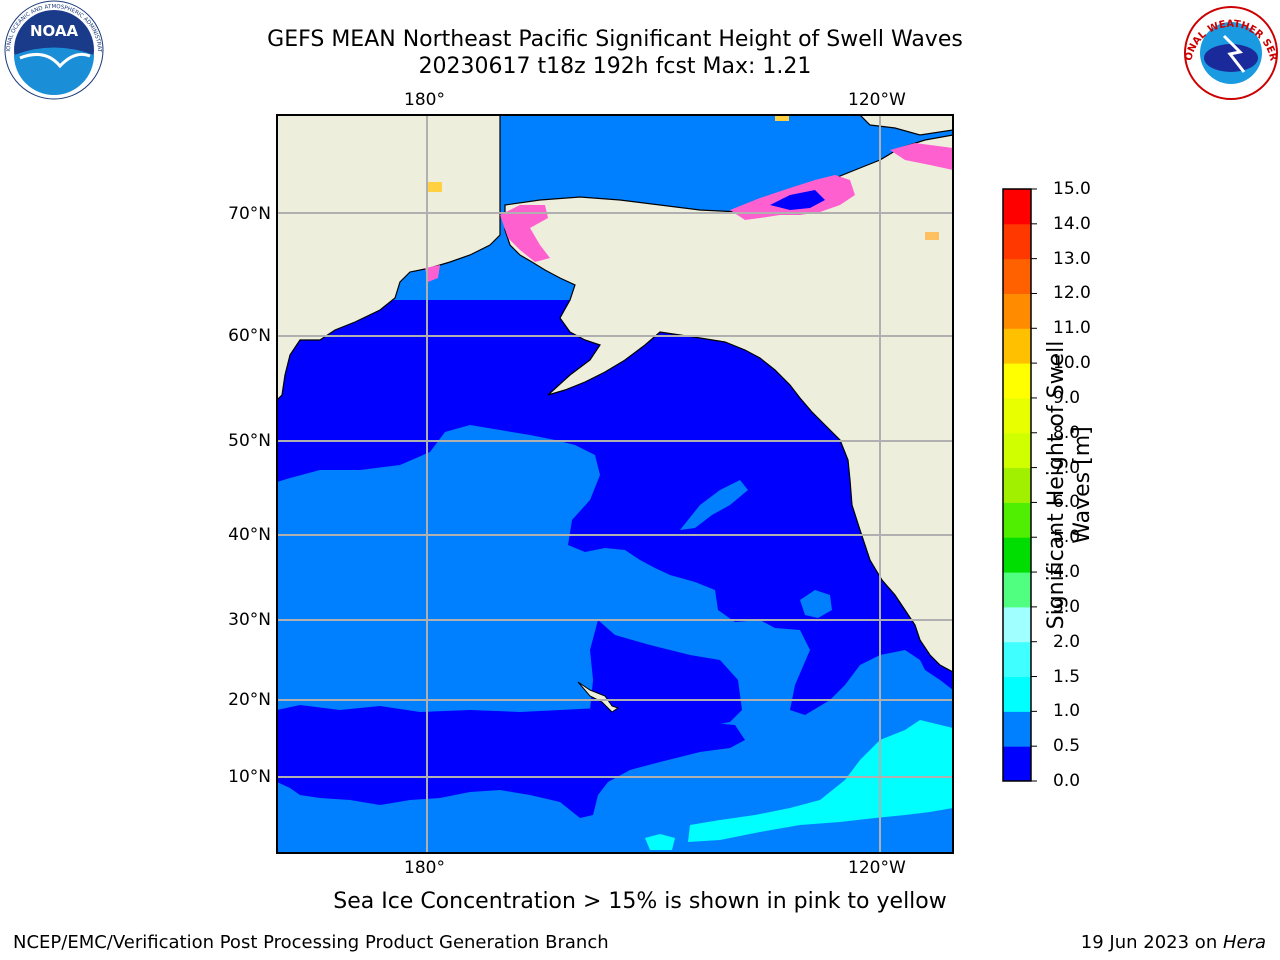  I want to click on colorbar-tick-label: 6.0, so click(1067, 502).